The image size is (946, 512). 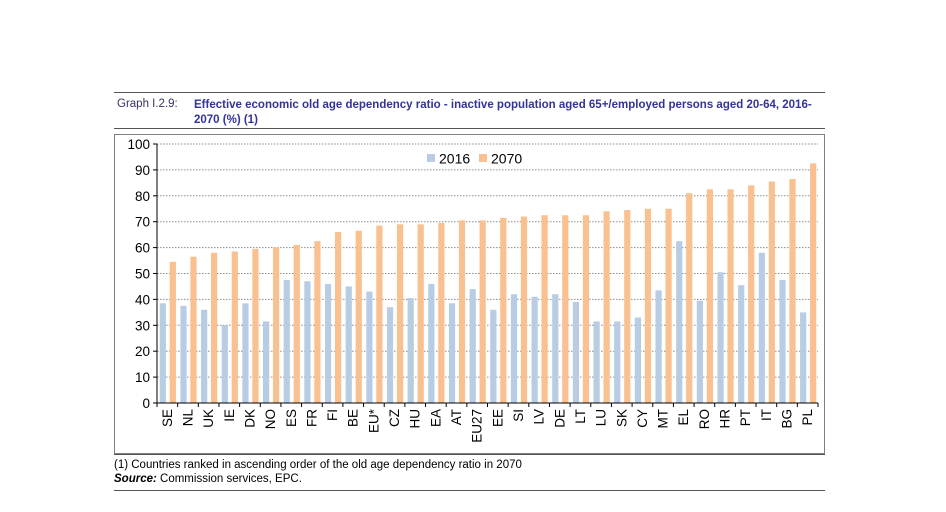 I want to click on y-tick-label: 100, so click(x=138, y=144).